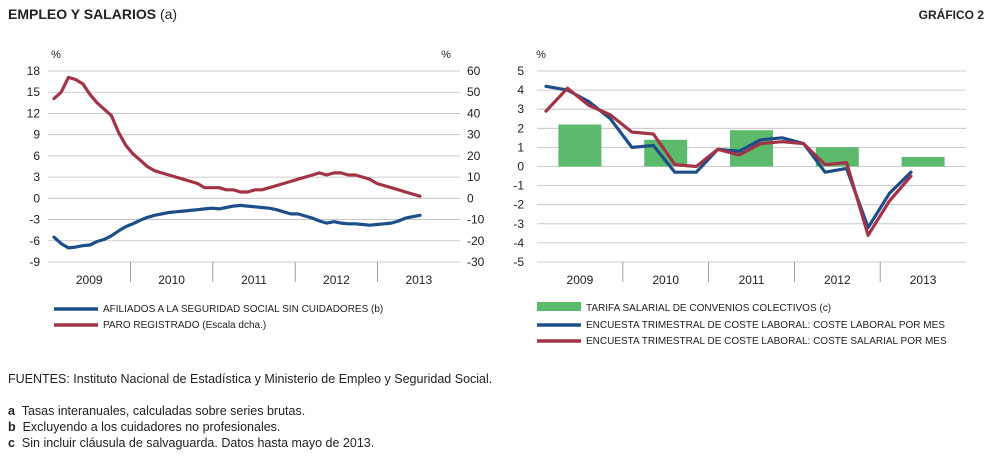 Image resolution: width=998 pixels, height=460 pixels. What do you see at coordinates (36, 135) in the screenshot?
I see `y-tick-label: 9` at bounding box center [36, 135].